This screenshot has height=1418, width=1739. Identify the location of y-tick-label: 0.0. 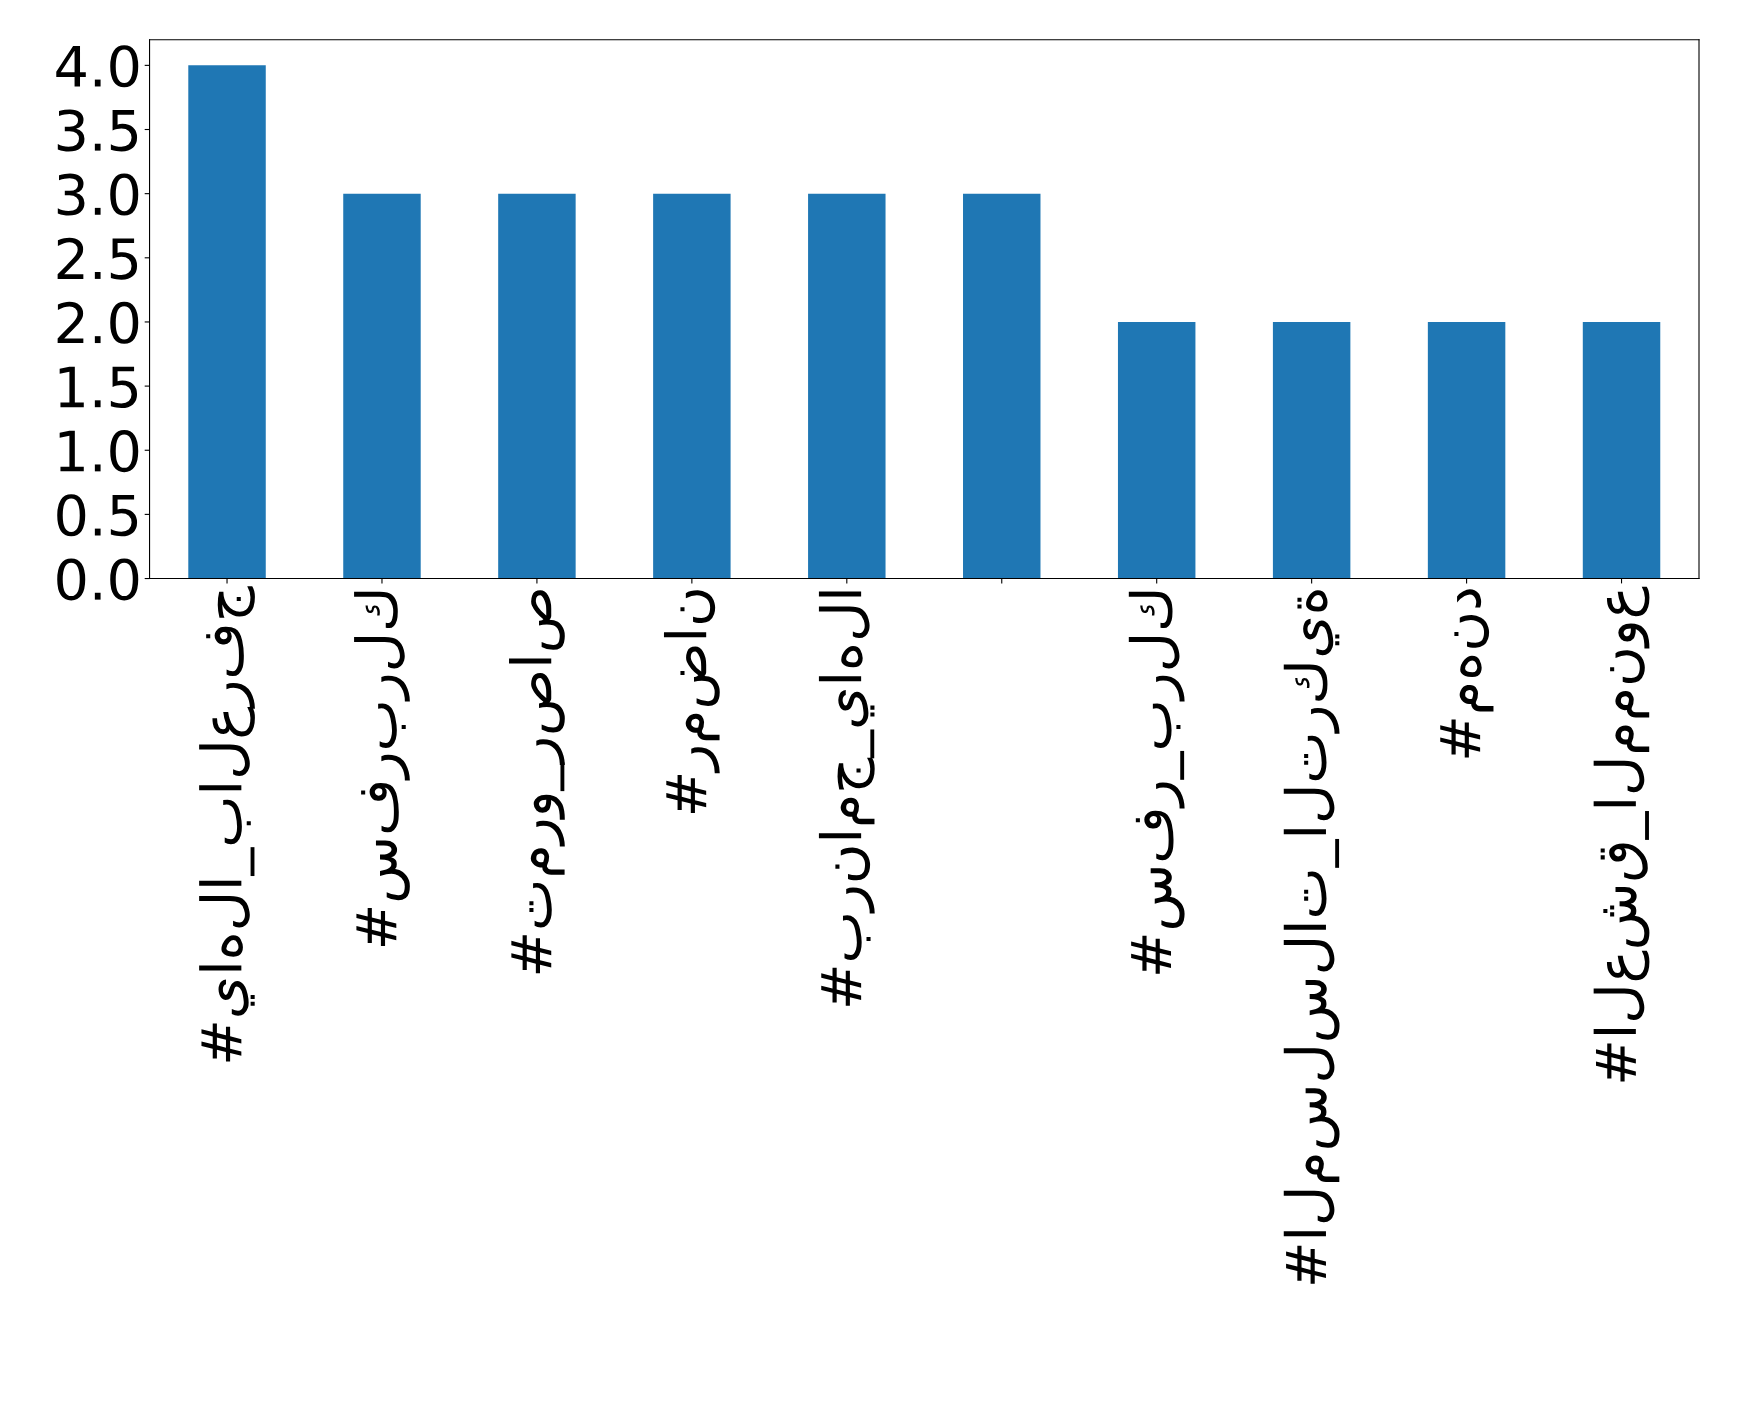
(98, 579).